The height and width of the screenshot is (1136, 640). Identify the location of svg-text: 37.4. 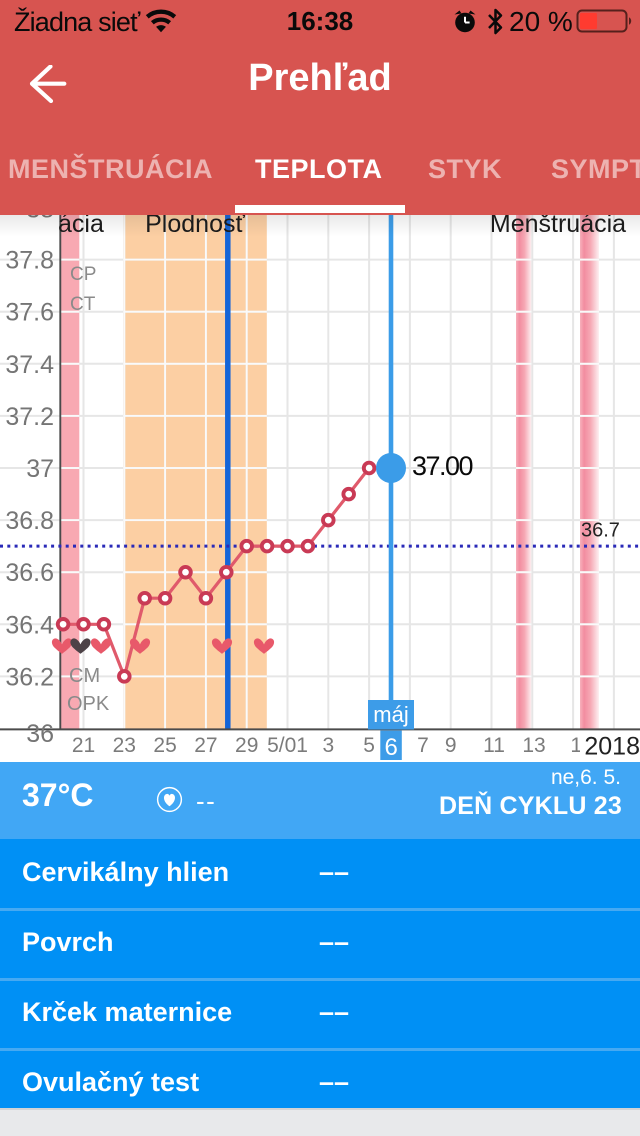
(29, 365).